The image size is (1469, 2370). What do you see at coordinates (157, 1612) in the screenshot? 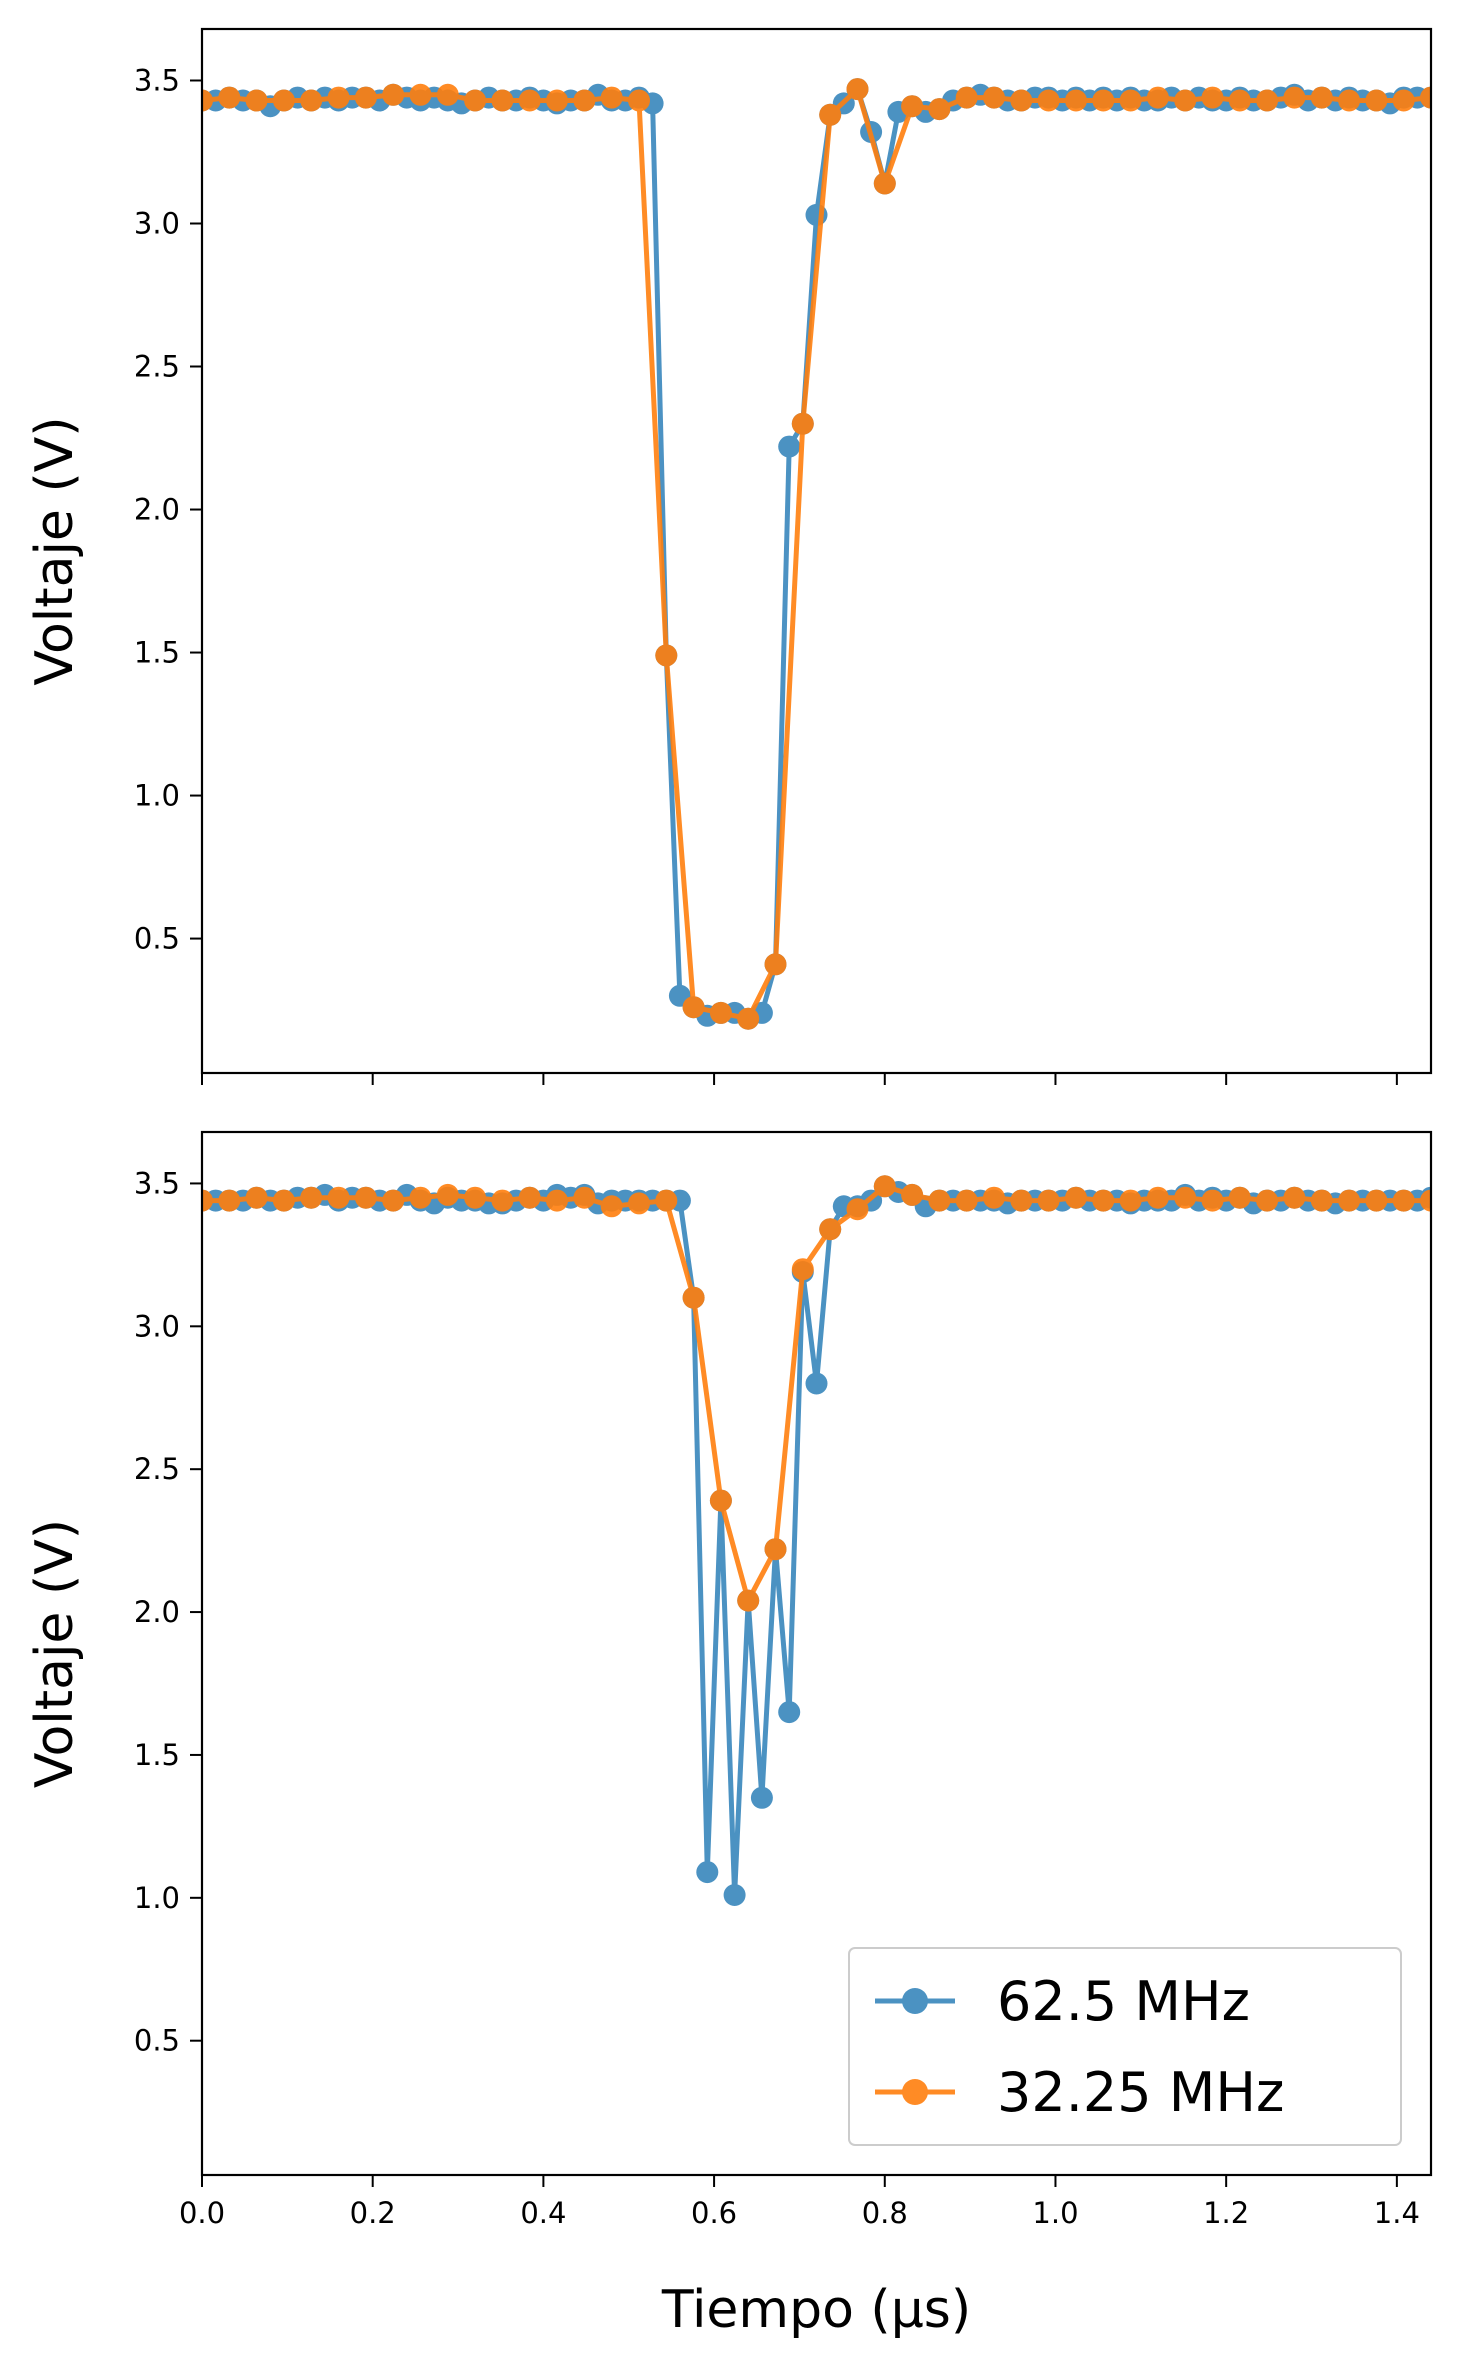
I see `y-tick-label: 2.0` at bounding box center [157, 1612].